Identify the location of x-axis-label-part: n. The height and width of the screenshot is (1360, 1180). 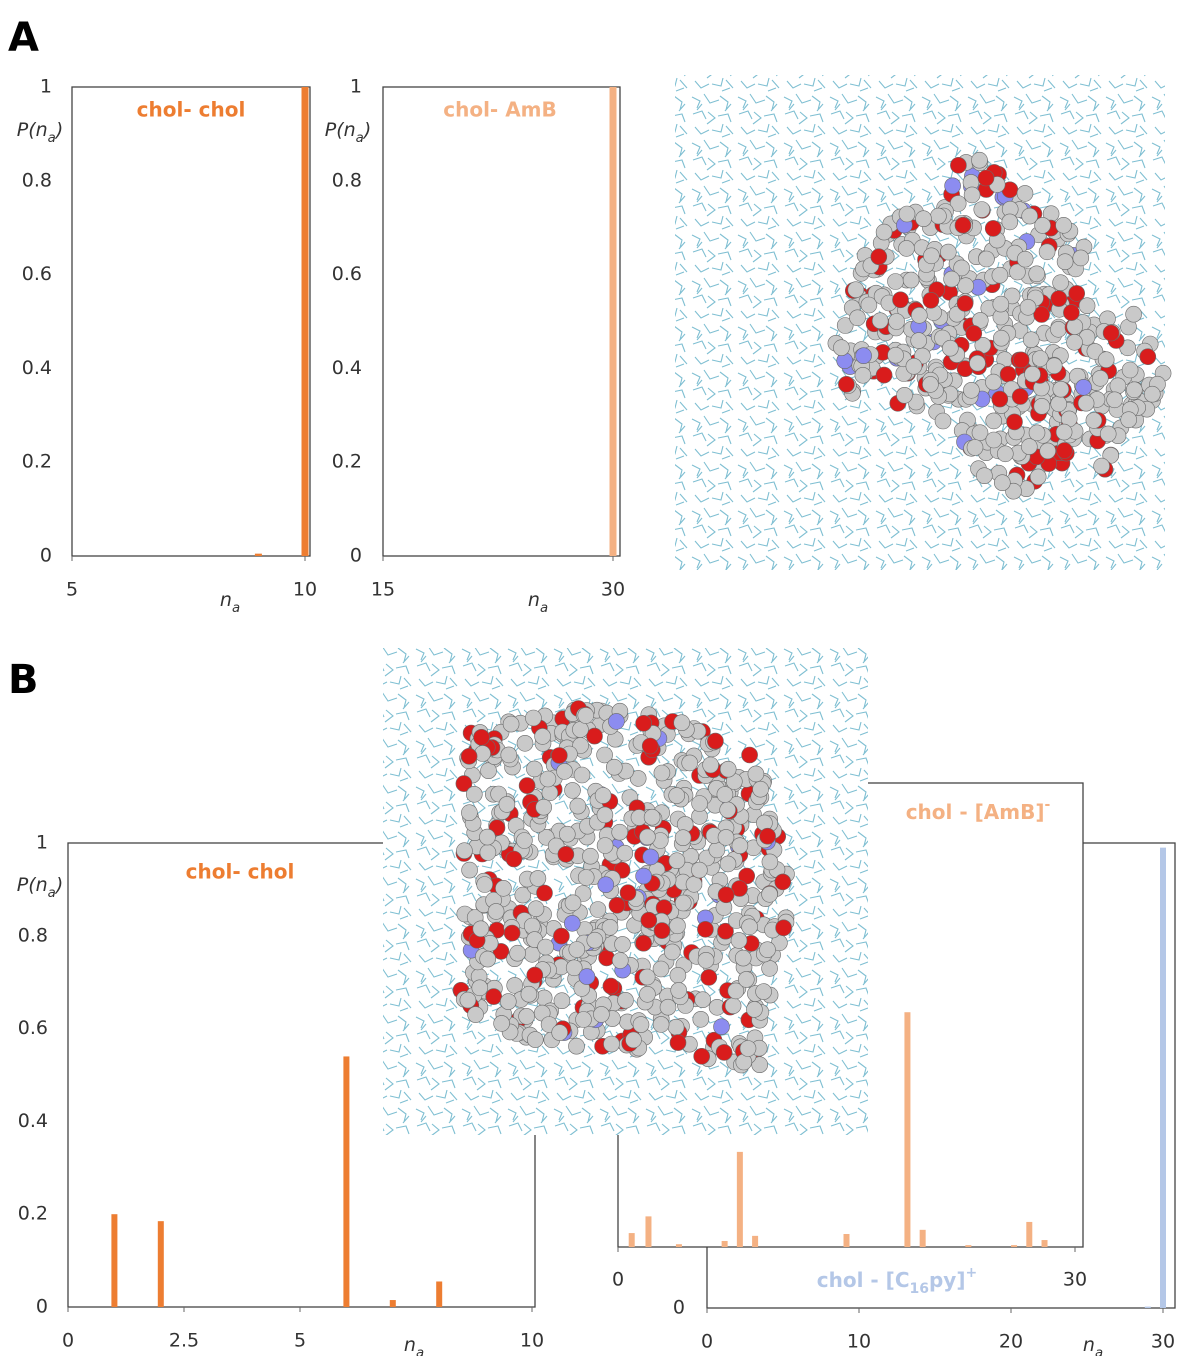
(226, 600).